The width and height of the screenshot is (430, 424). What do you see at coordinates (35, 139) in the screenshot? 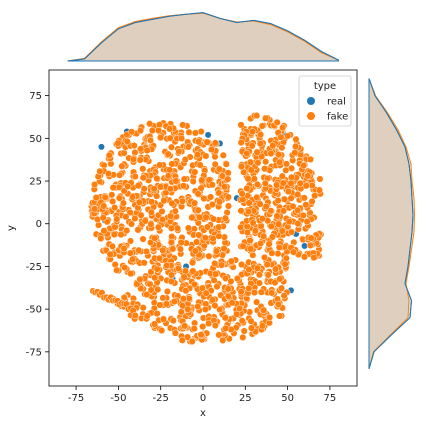
I see `y-tick-label: 50` at bounding box center [35, 139].